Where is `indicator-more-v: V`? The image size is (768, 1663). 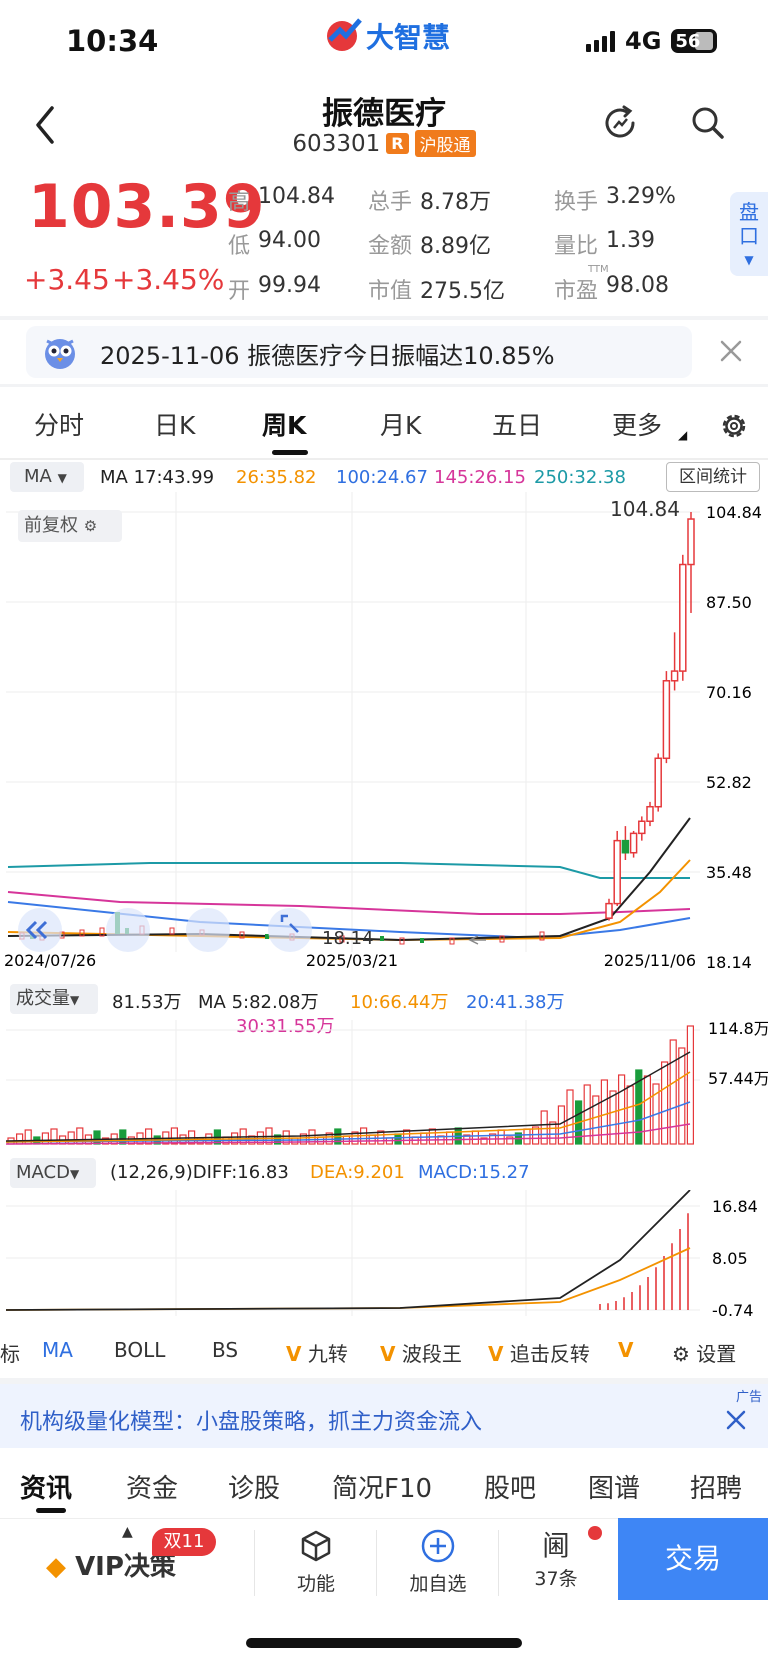
indicator-more-v: V is located at coordinates (626, 1350).